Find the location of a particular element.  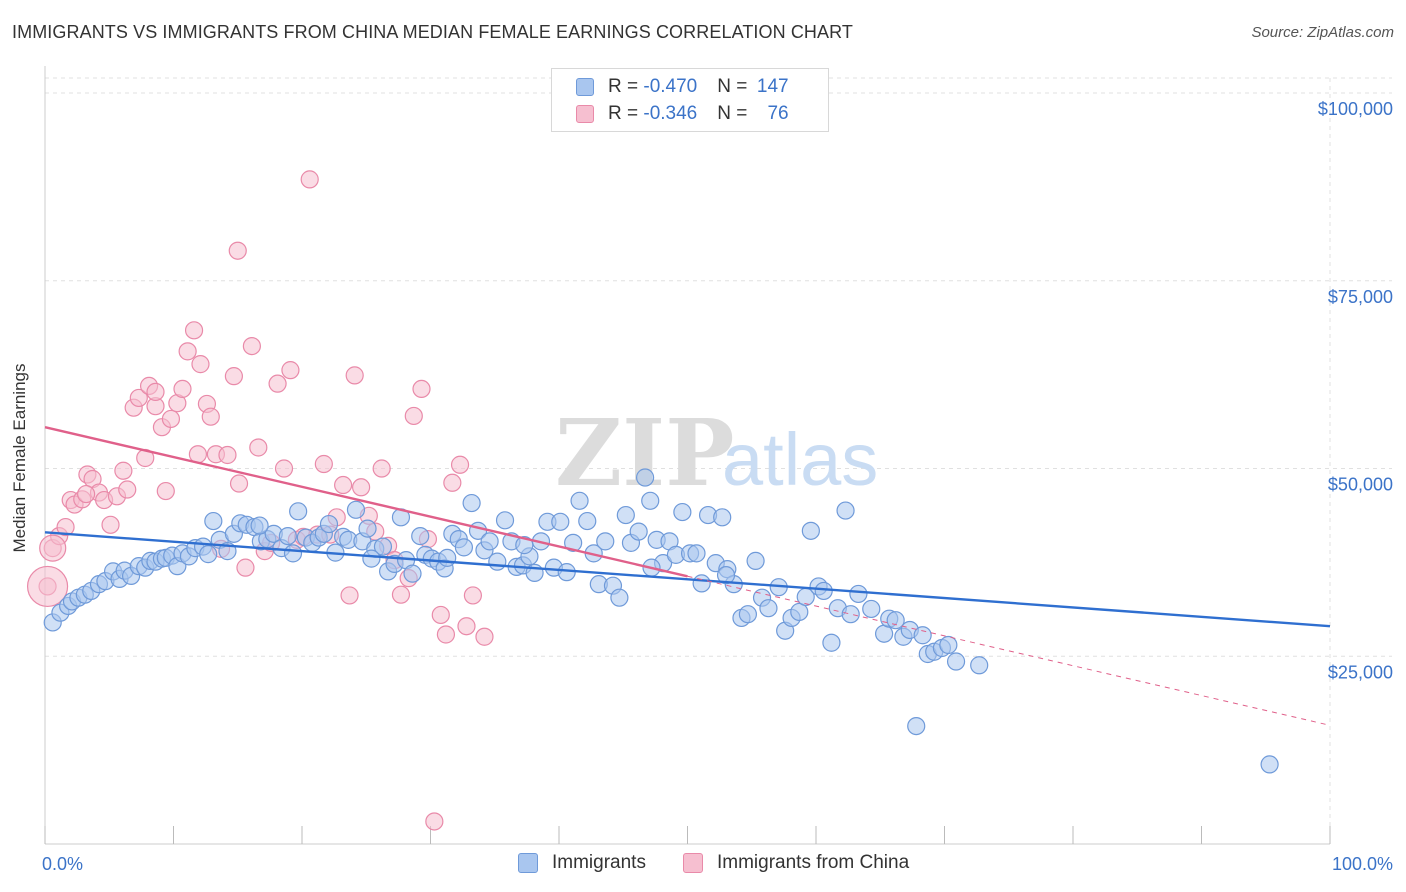

series-legend-immigrants: Immigrants is located at coordinates (582, 863).